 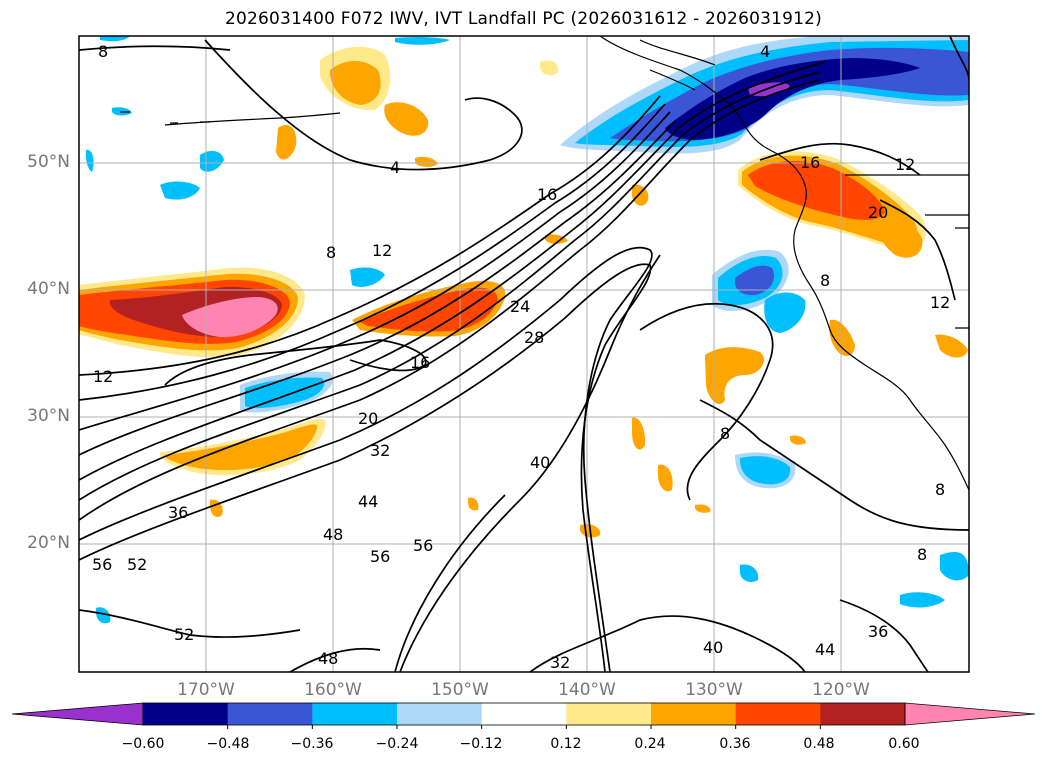 I want to click on colorbar-frame, so click(x=524, y=714).